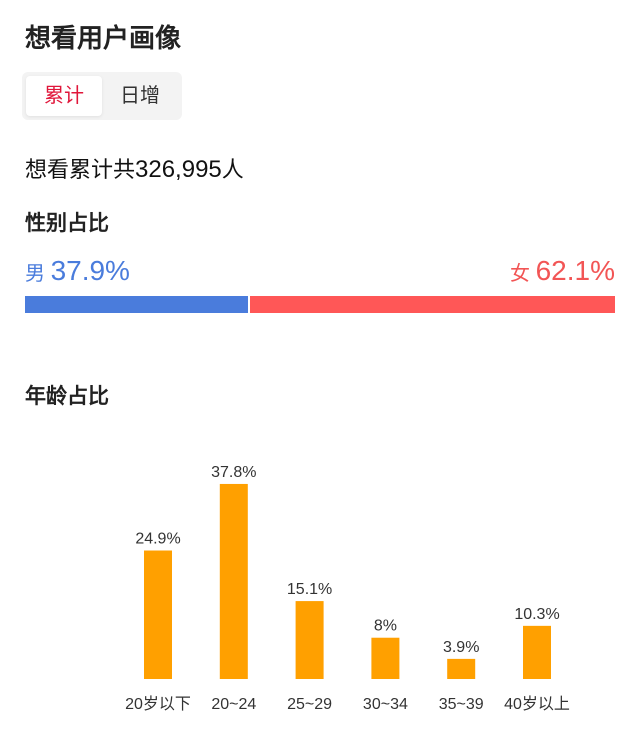 Image resolution: width=640 pixels, height=753 pixels. Describe the element at coordinates (248, 304) in the screenshot. I see `bar-divider` at that location.